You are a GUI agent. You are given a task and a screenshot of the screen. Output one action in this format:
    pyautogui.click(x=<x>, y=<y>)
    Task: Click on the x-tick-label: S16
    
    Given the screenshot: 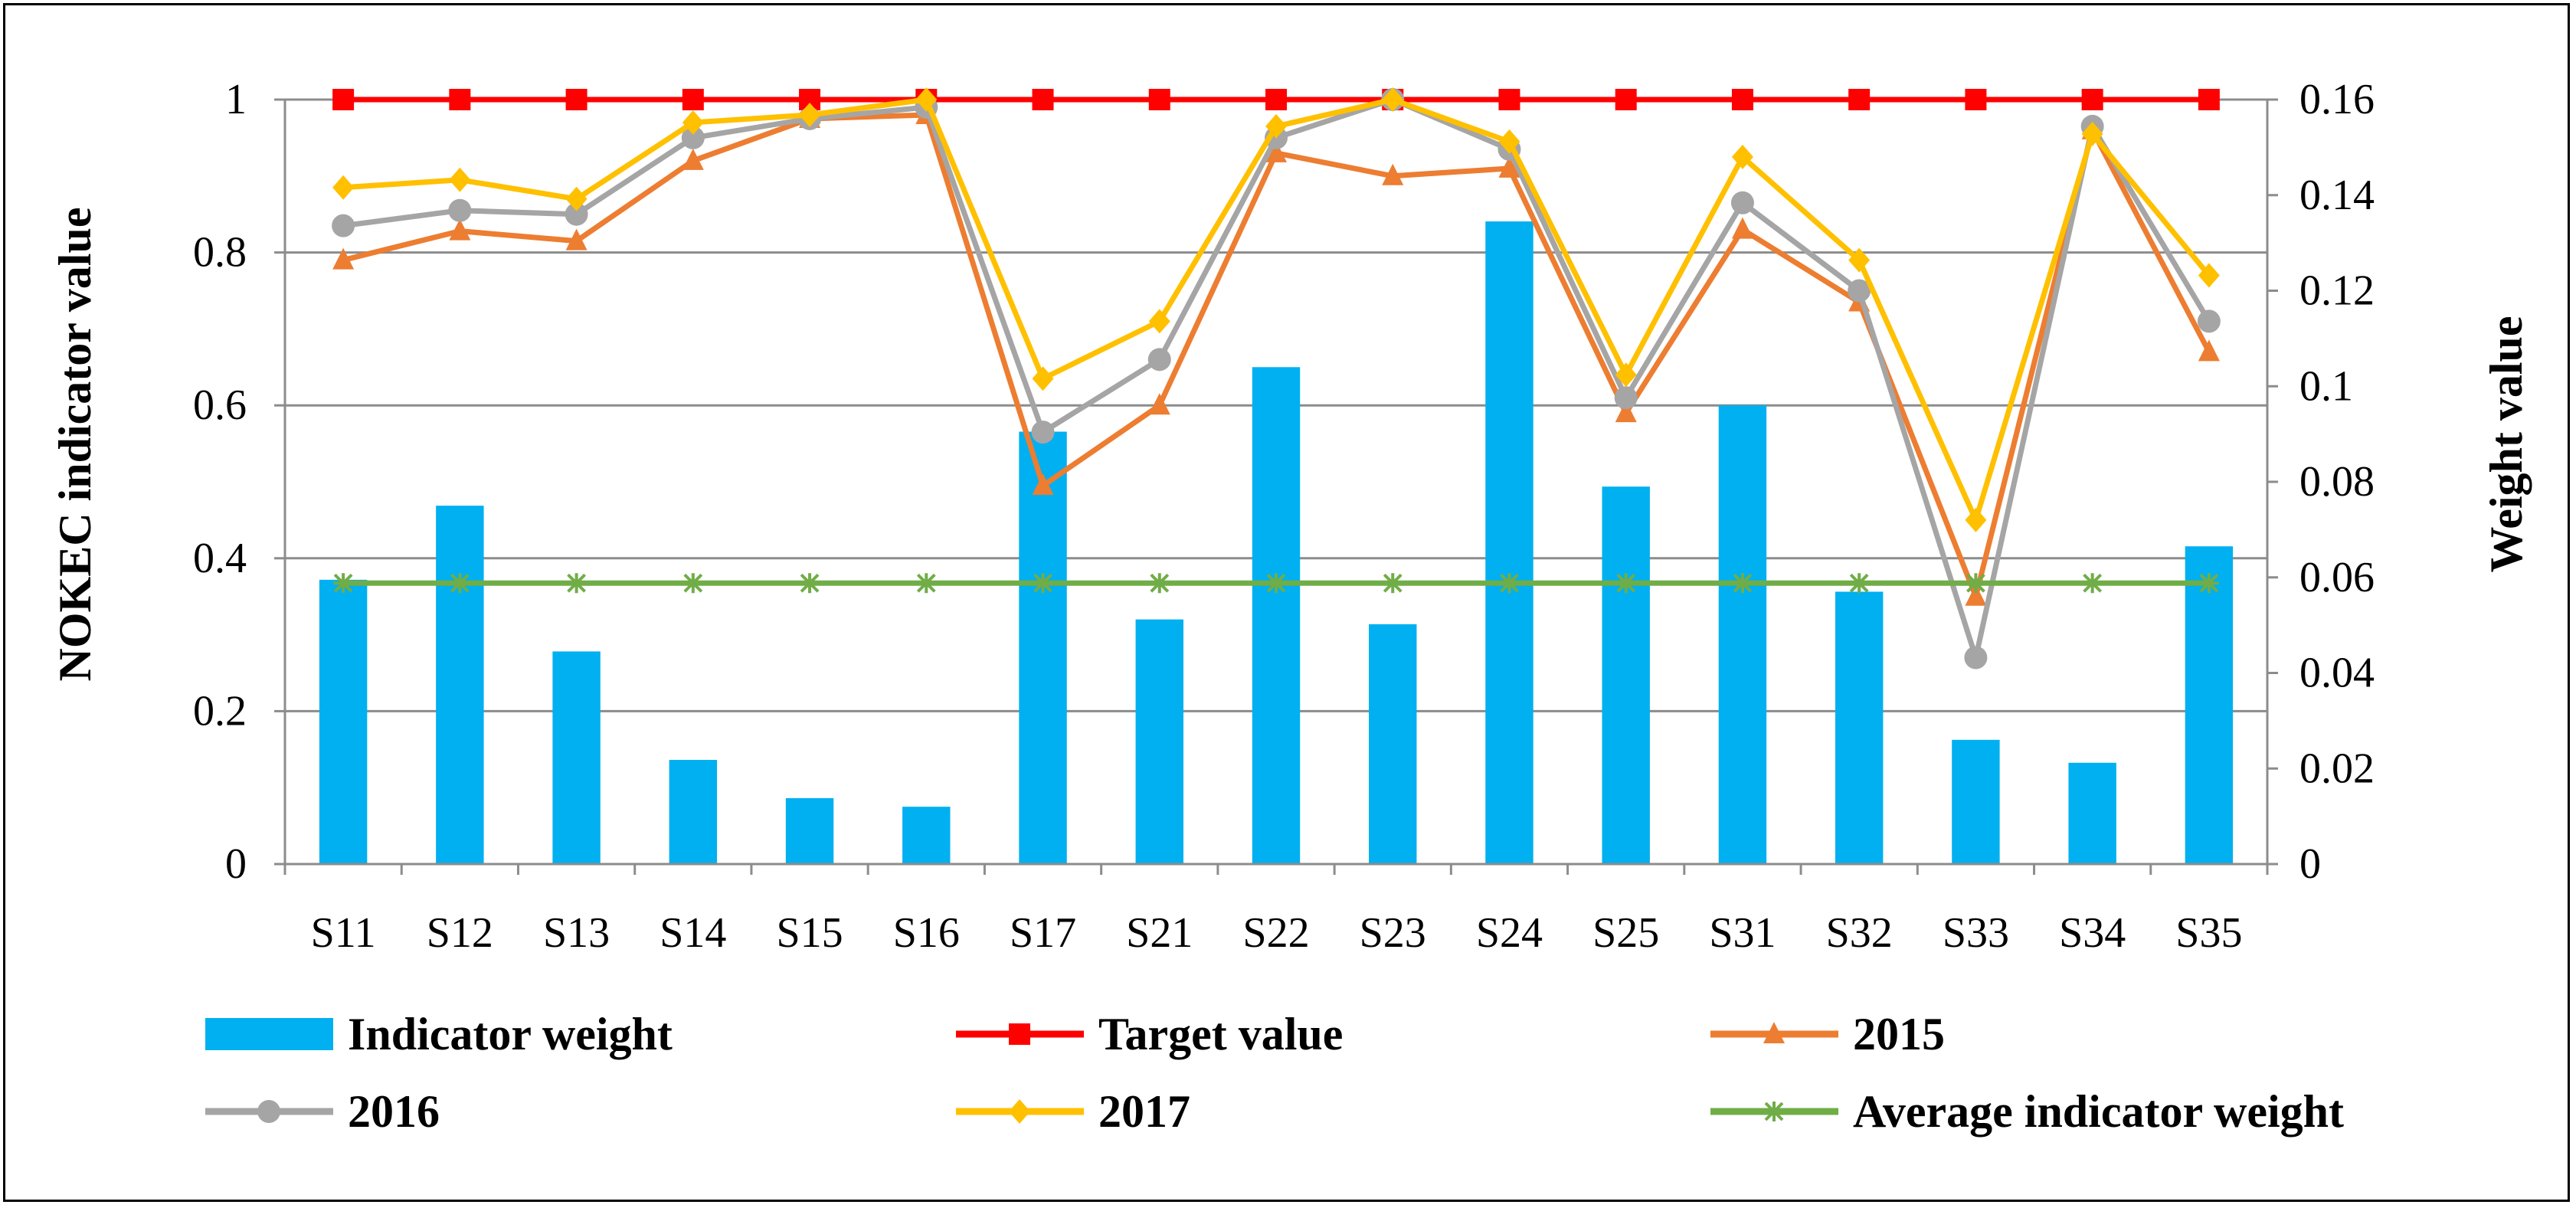 What is the action you would take?
    pyautogui.click(x=926, y=933)
    